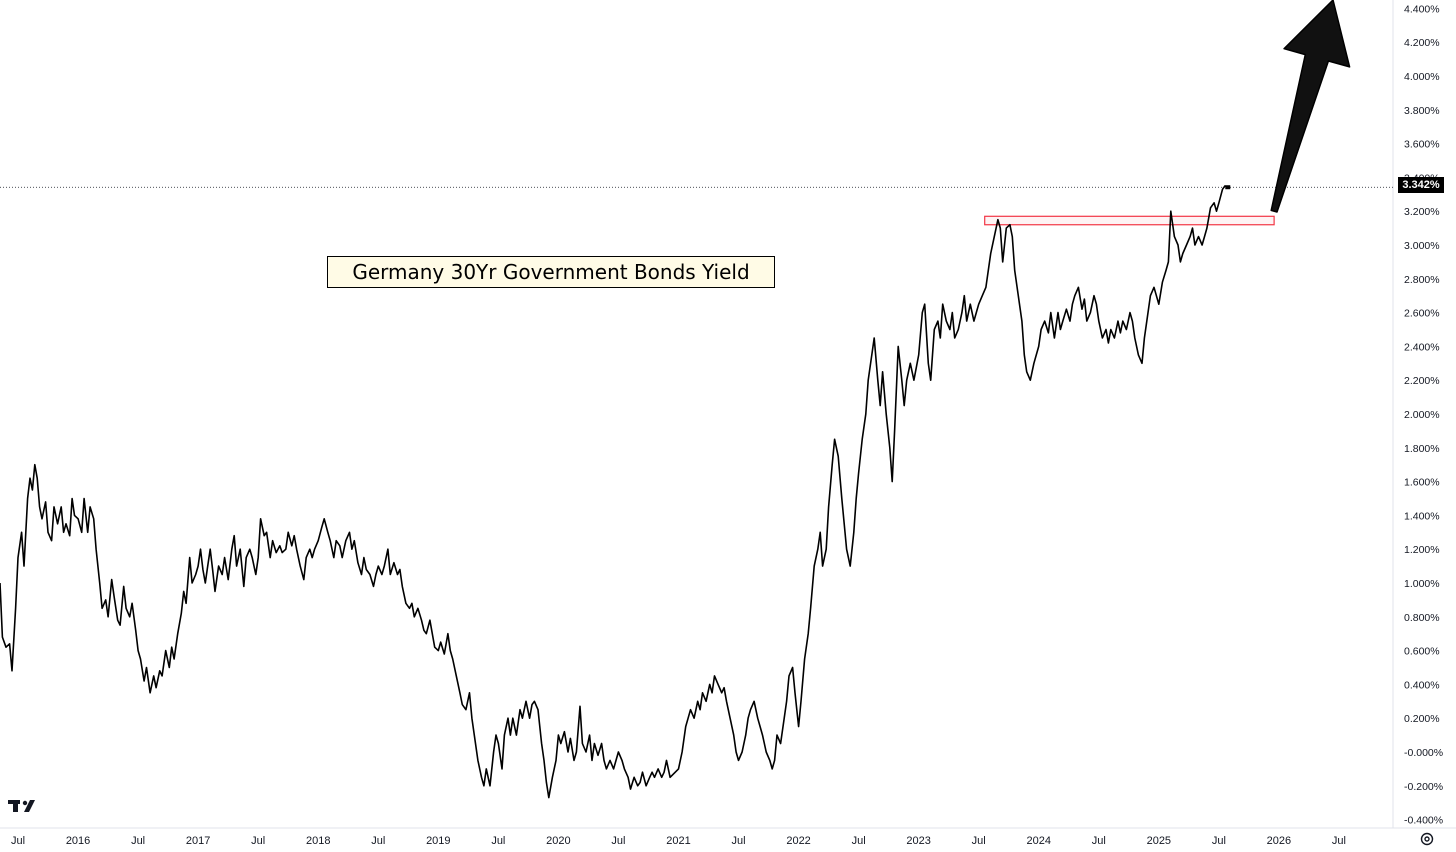 The image size is (1456, 852). I want to click on x-tick-label: 2021, so click(678, 841).